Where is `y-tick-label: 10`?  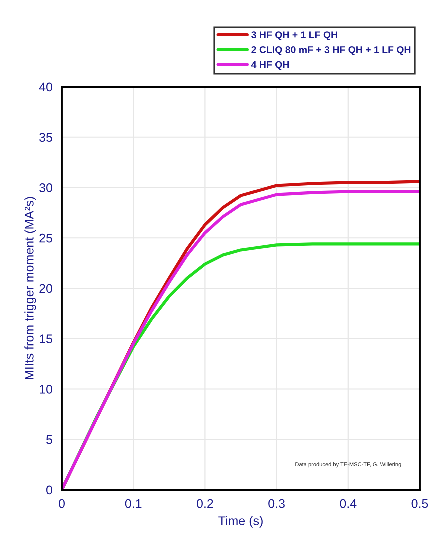
y-tick-label: 10 is located at coordinates (46, 389).